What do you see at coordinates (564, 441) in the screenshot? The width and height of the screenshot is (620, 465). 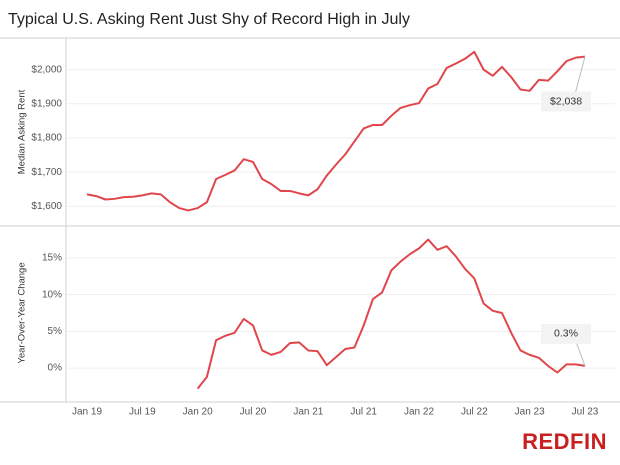 I see `logo: REDFIN` at bounding box center [564, 441].